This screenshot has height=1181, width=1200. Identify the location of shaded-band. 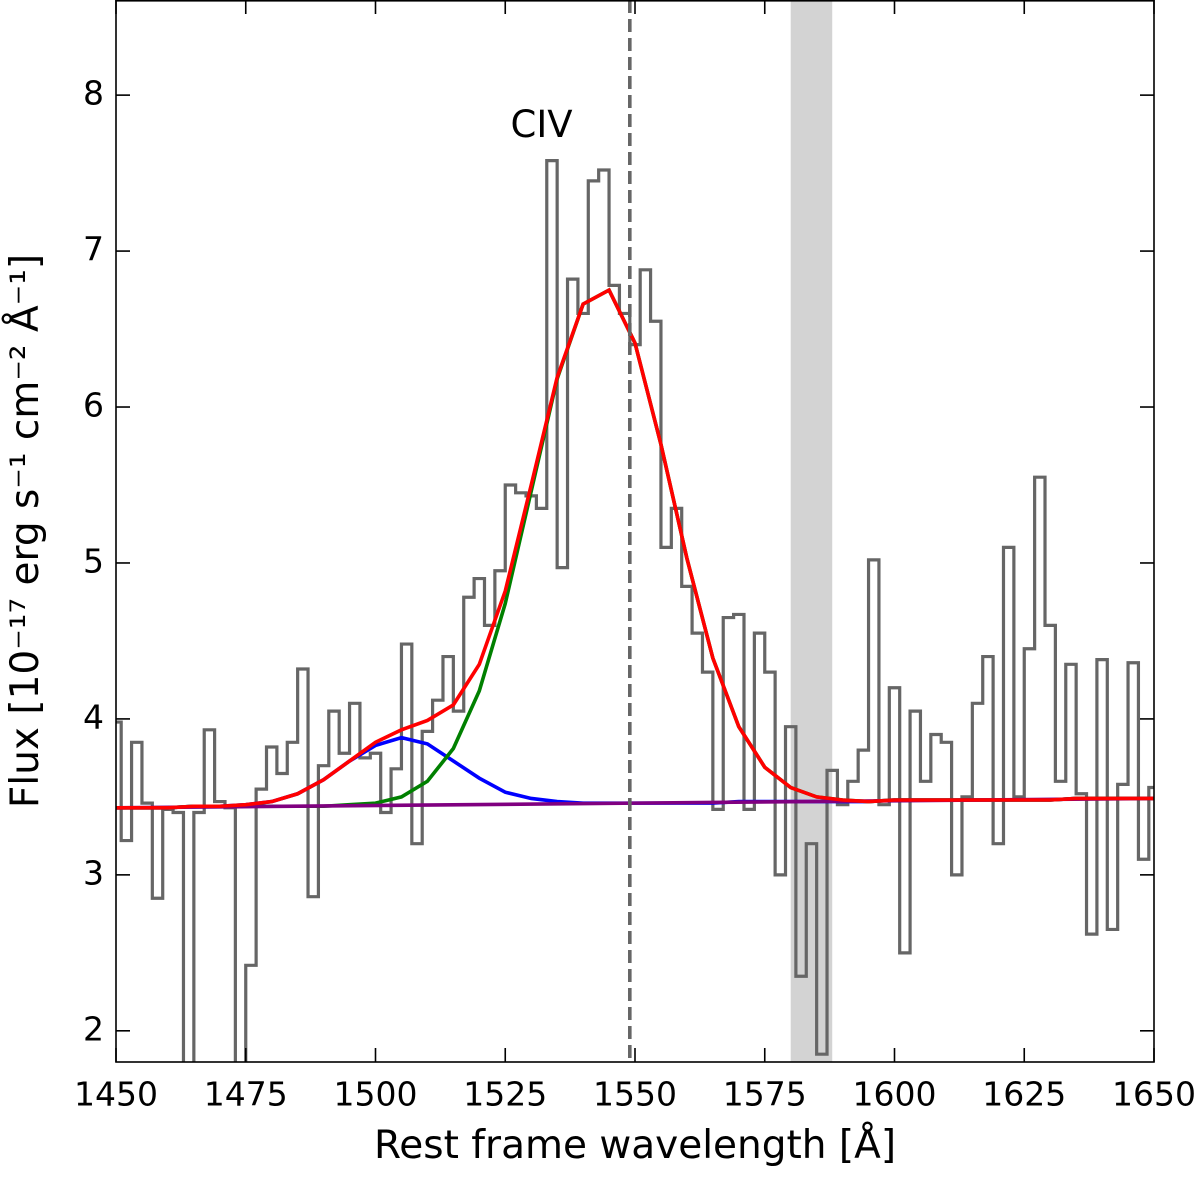
(811, 531).